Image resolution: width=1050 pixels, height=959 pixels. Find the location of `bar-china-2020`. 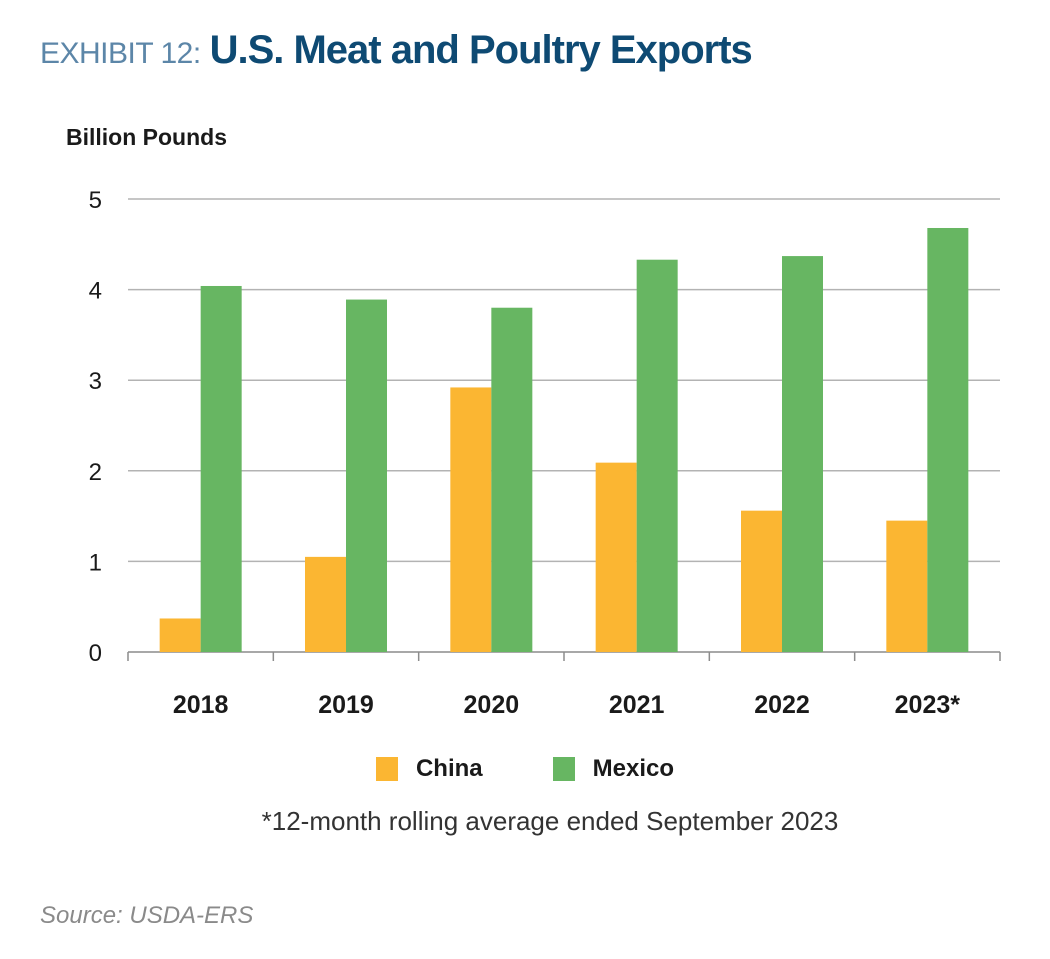

bar-china-2020 is located at coordinates (471, 519).